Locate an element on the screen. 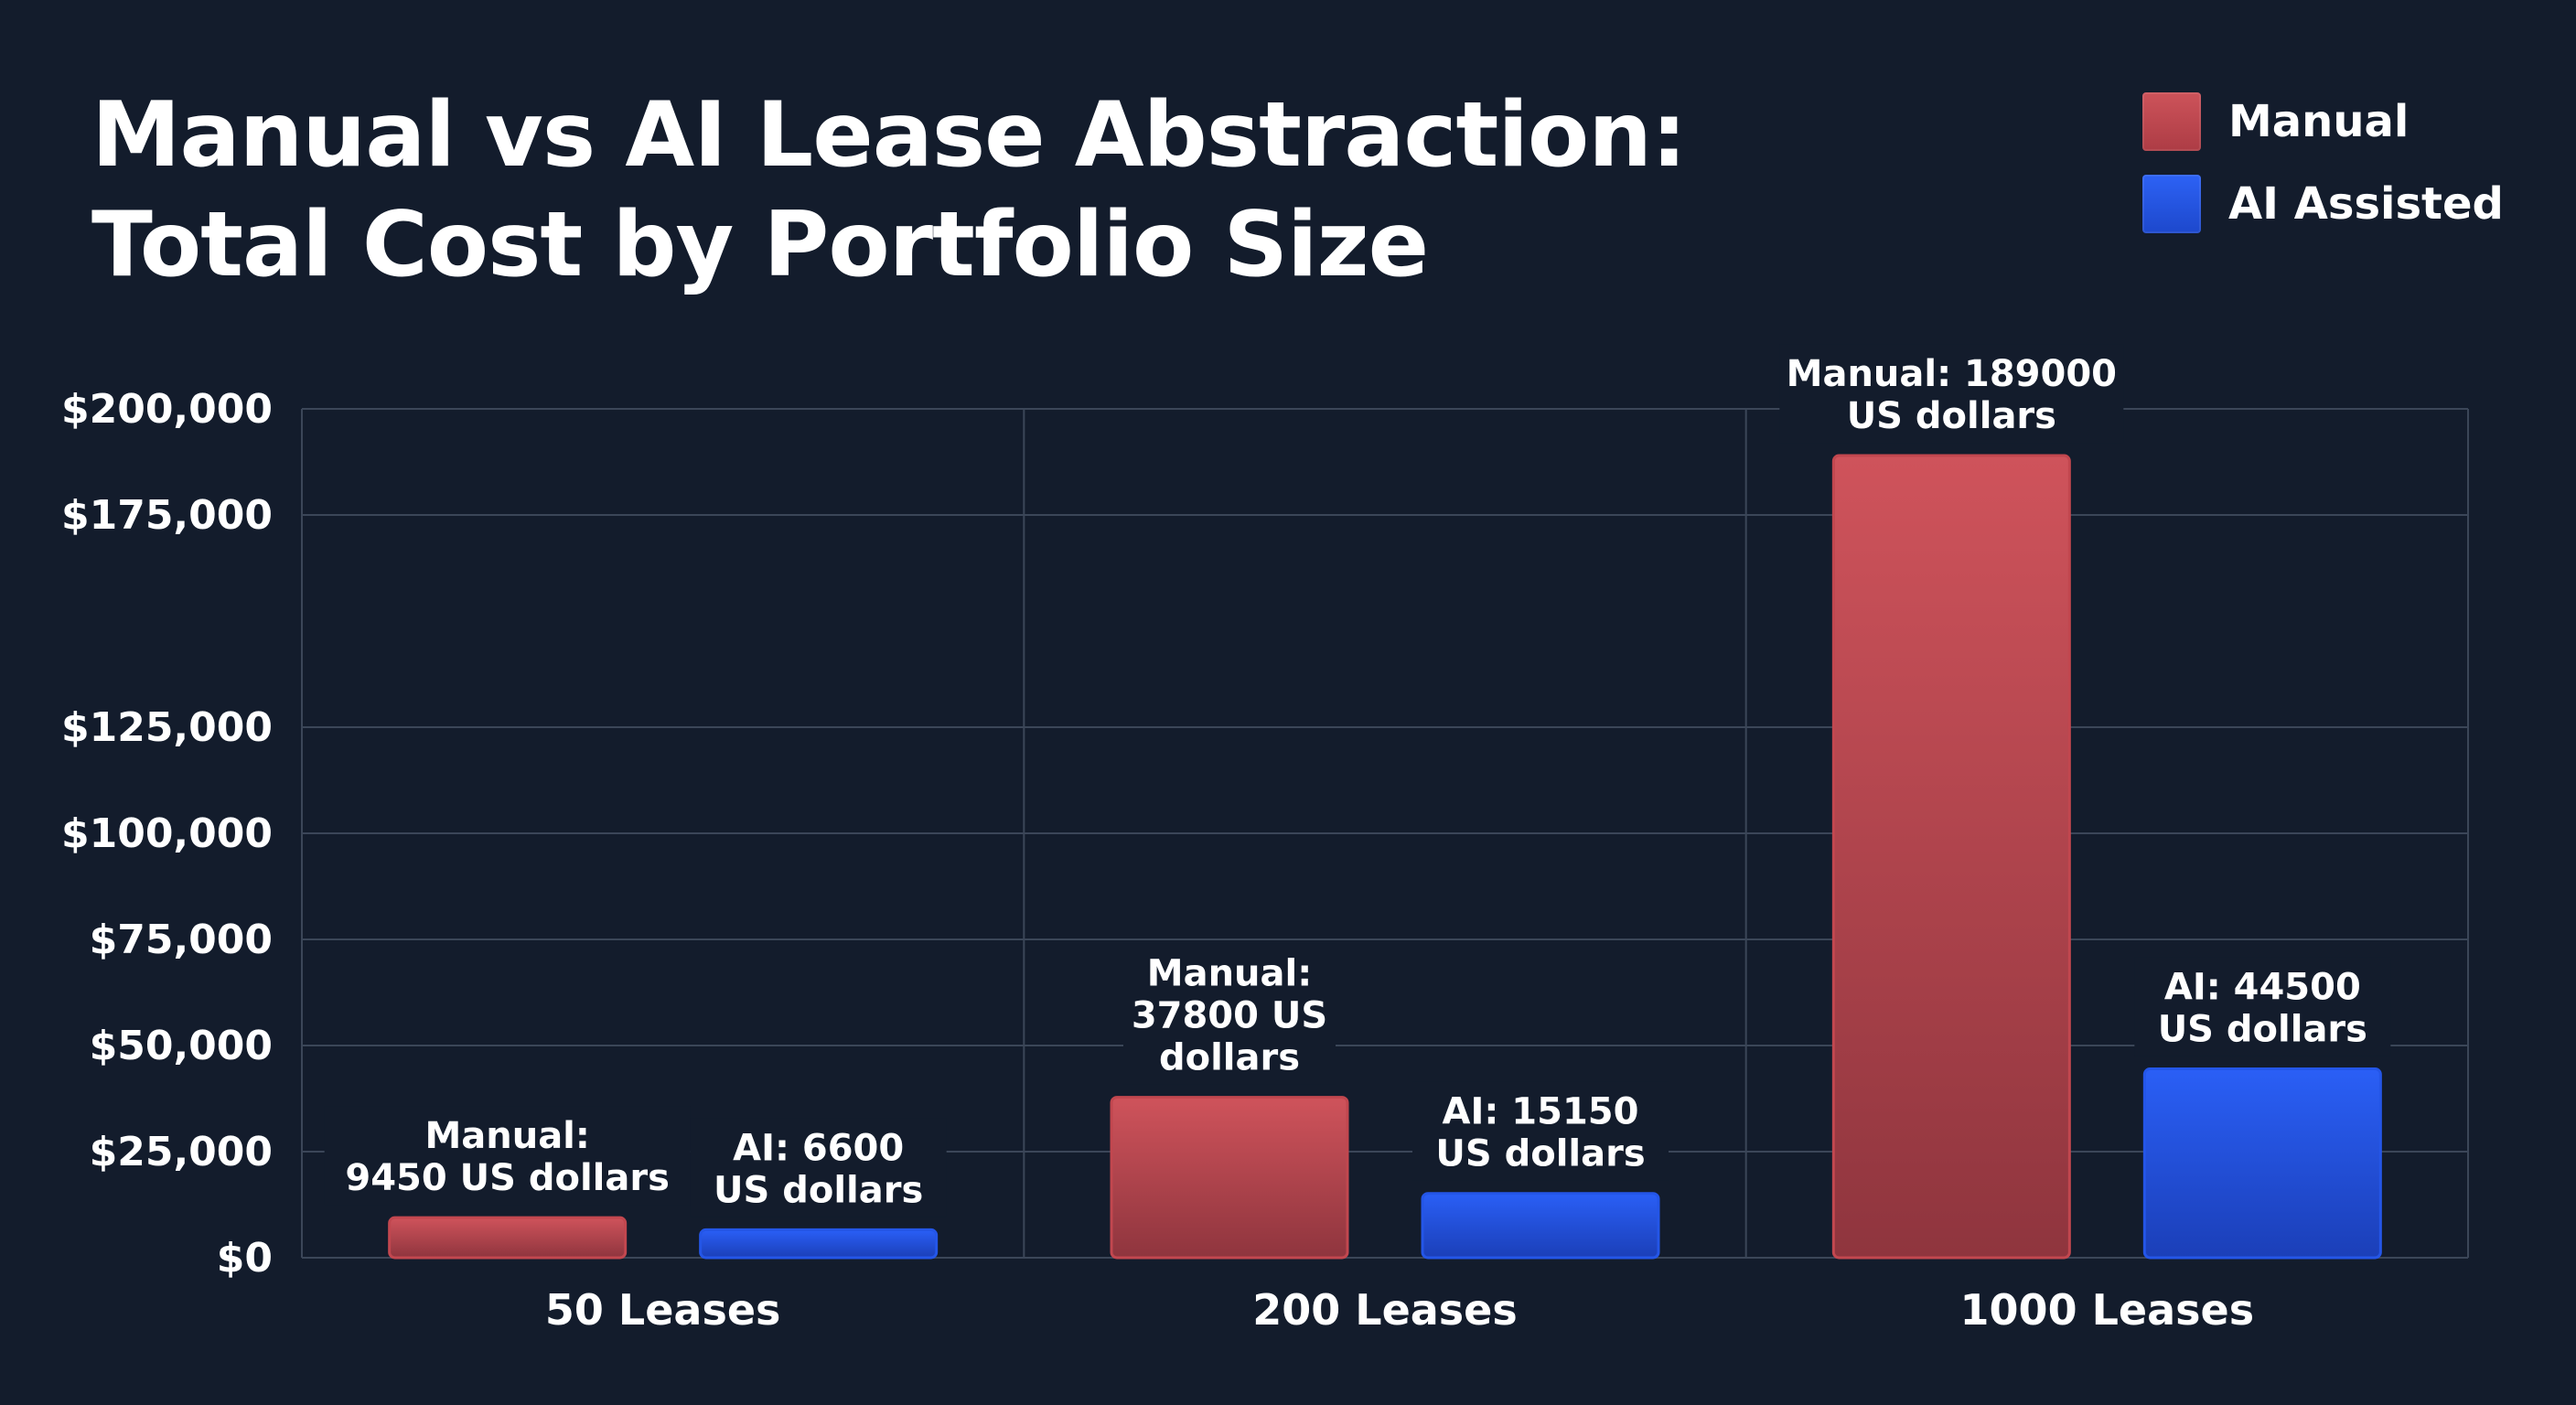 This screenshot has width=2576, height=1405. legend-swatch-ai-assisted is located at coordinates (2172, 204).